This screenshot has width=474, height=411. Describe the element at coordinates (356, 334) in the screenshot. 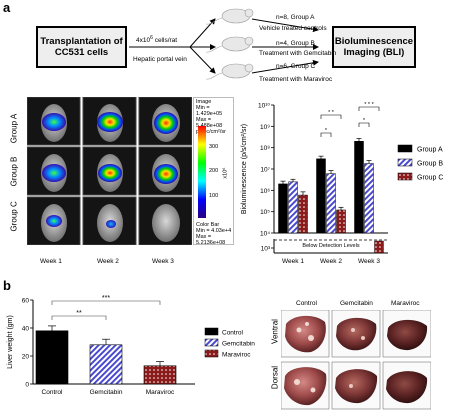

I see `liver-photo-gemcitabin-ventral` at that location.